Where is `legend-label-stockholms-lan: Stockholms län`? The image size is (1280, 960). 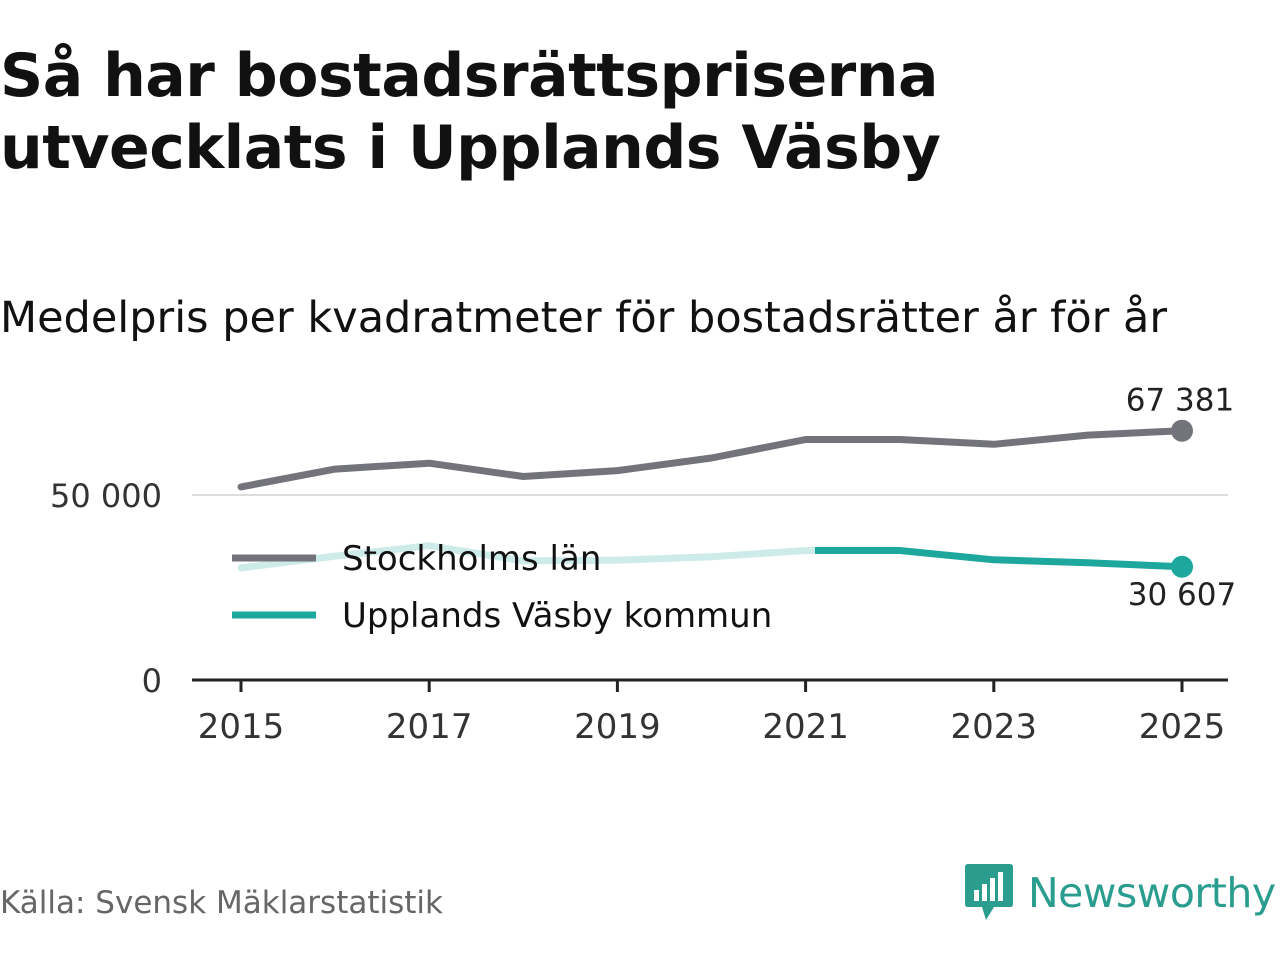 legend-label-stockholms-lan: Stockholms län is located at coordinates (471, 559).